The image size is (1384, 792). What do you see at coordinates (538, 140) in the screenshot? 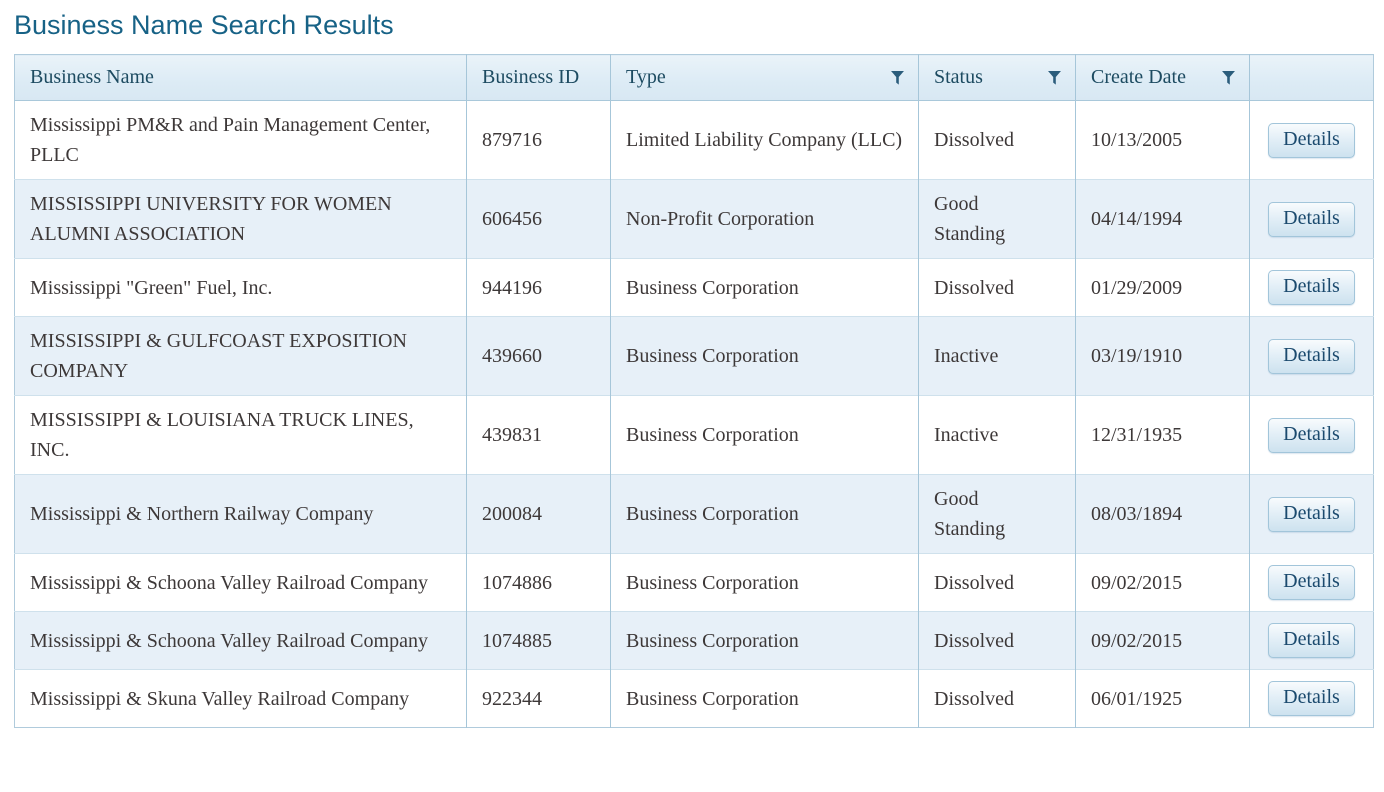
I see `business-id-cell: 879716` at bounding box center [538, 140].